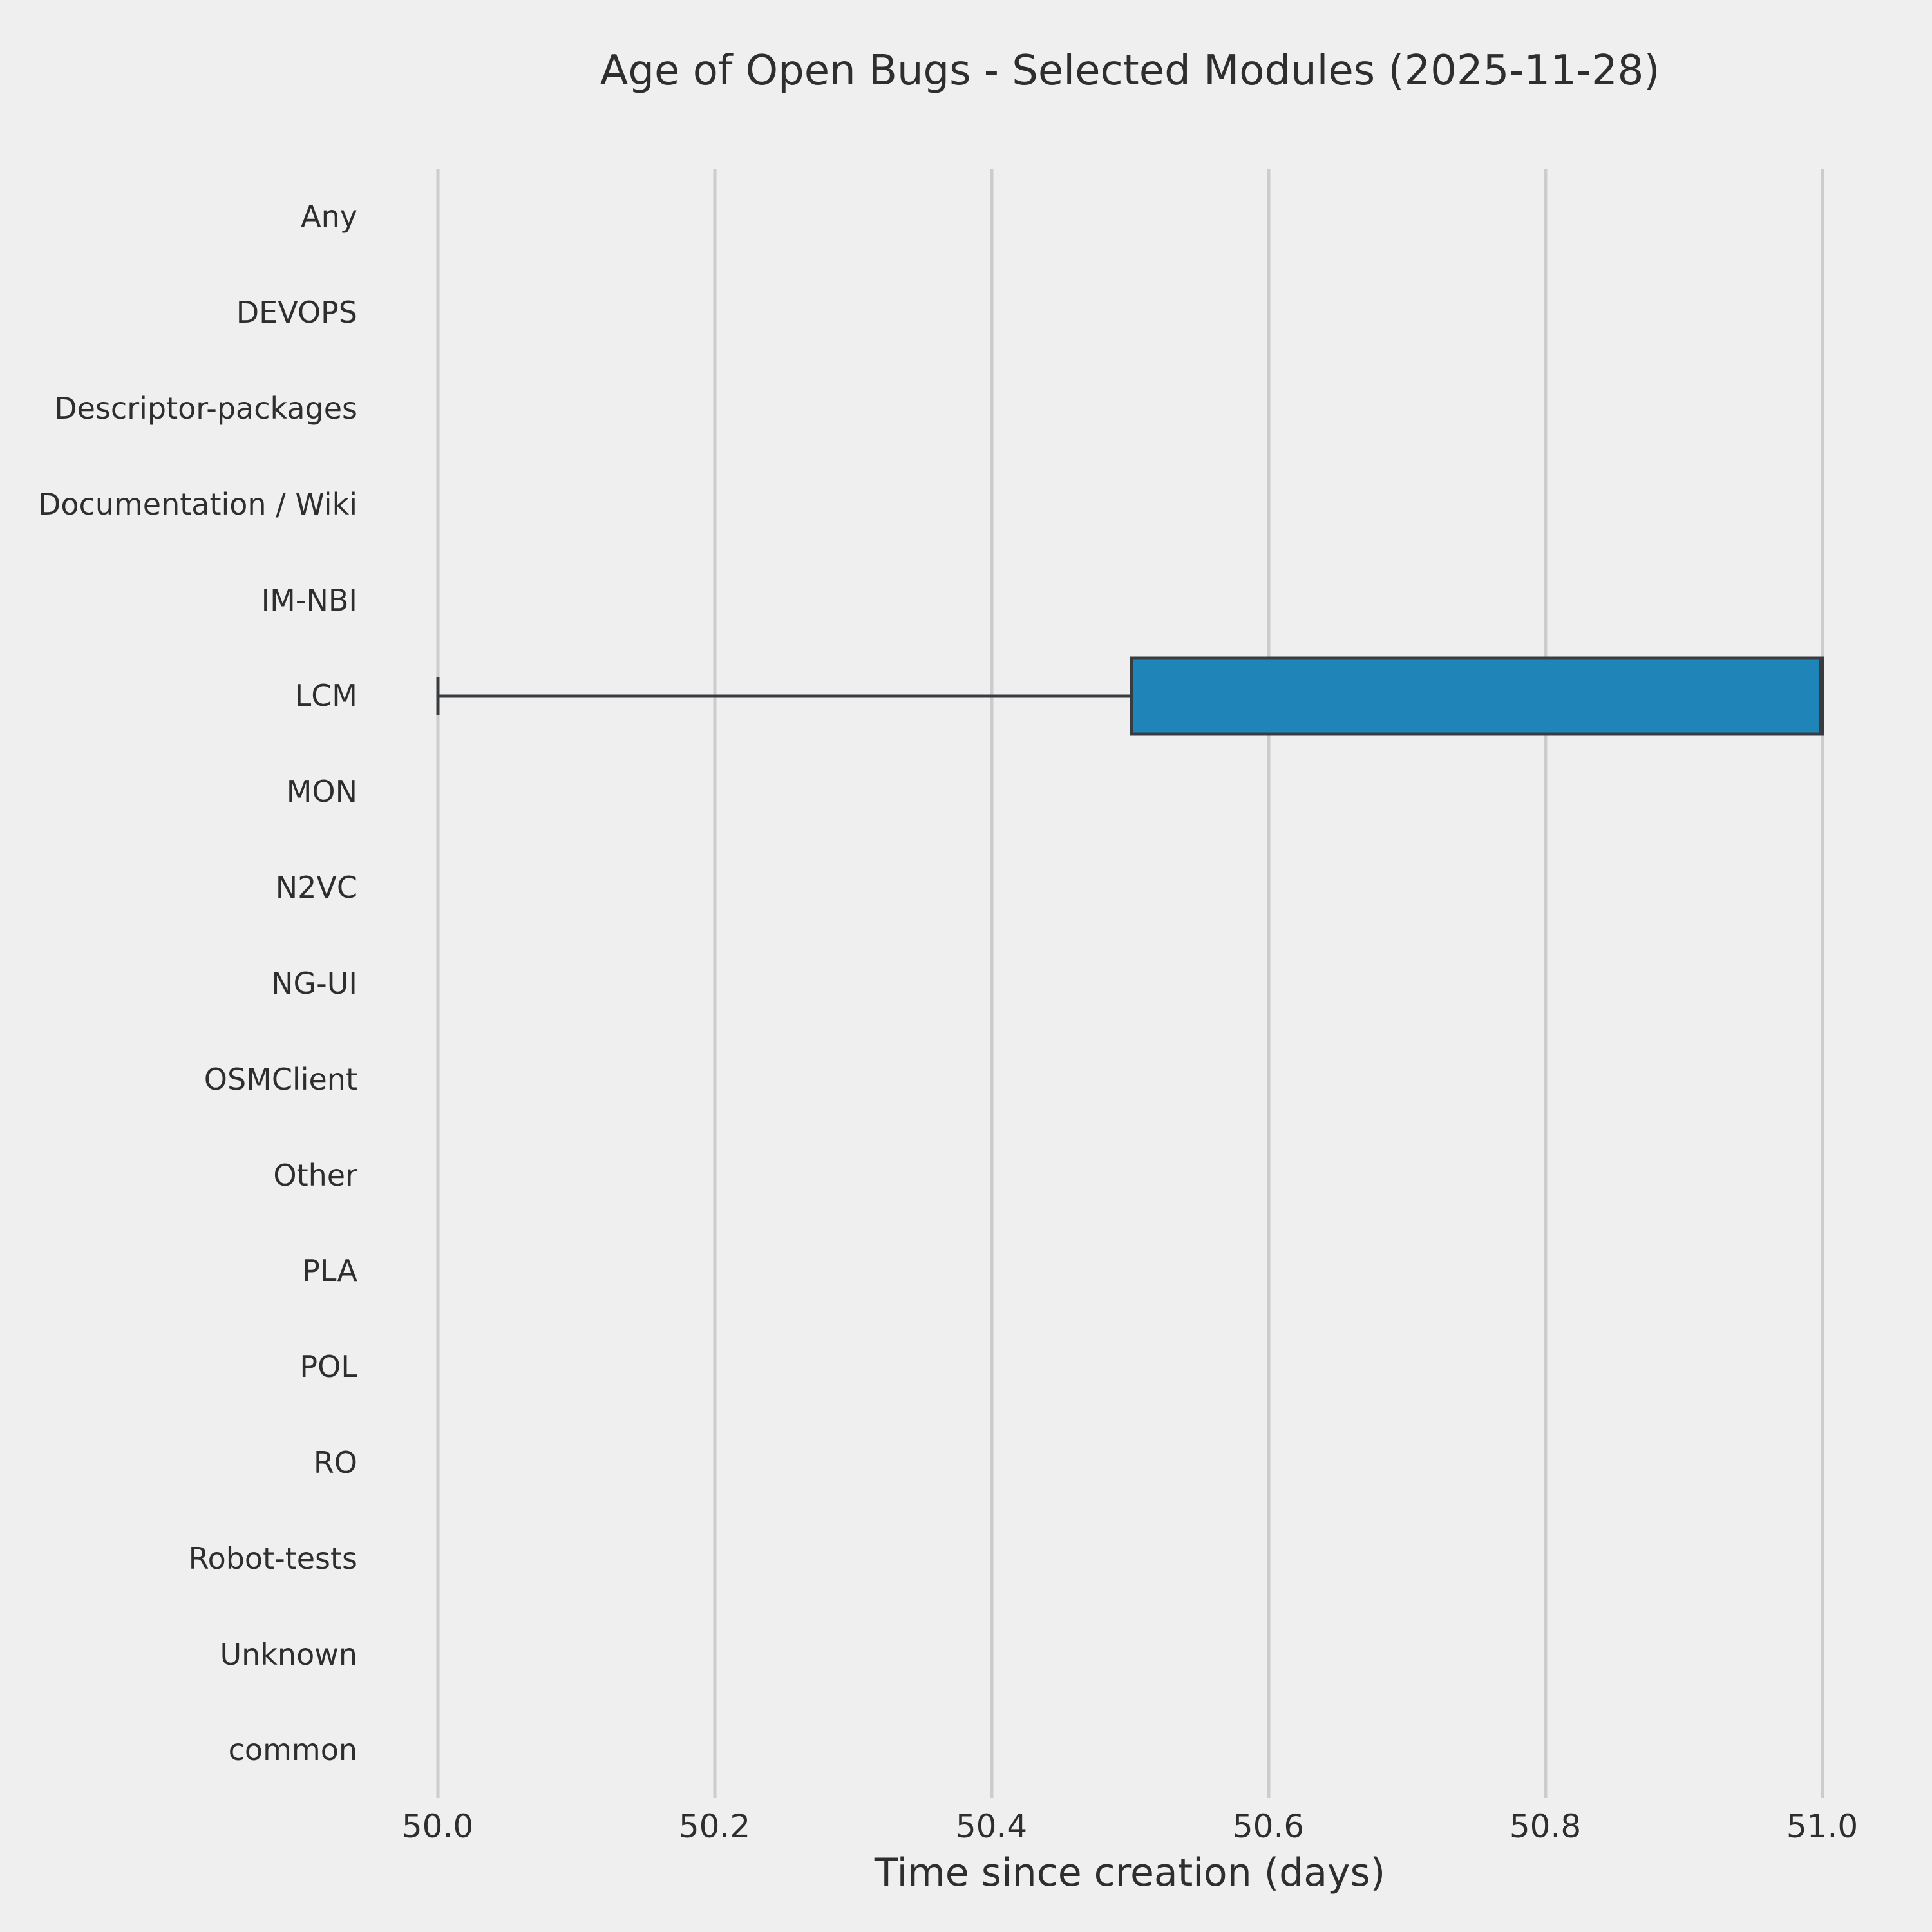 The width and height of the screenshot is (1932, 1932). What do you see at coordinates (1822, 1826) in the screenshot?
I see `x-tick-label: 51.0` at bounding box center [1822, 1826].